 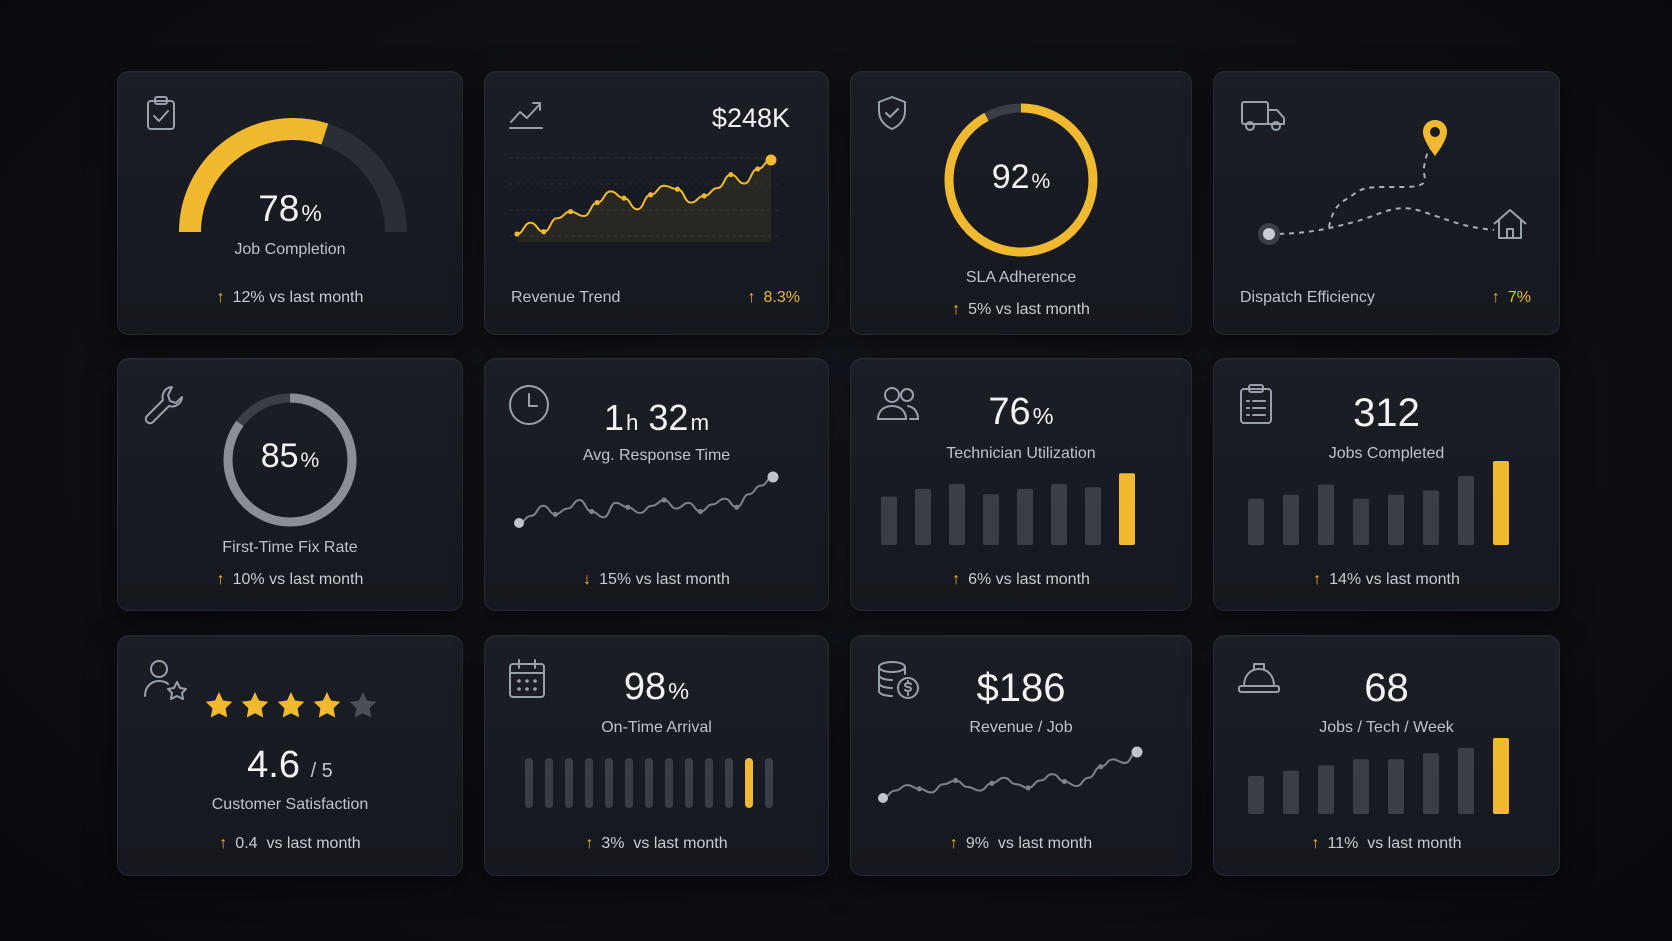 What do you see at coordinates (656, 727) in the screenshot?
I see `on-time-label: On-Time Arrival` at bounding box center [656, 727].